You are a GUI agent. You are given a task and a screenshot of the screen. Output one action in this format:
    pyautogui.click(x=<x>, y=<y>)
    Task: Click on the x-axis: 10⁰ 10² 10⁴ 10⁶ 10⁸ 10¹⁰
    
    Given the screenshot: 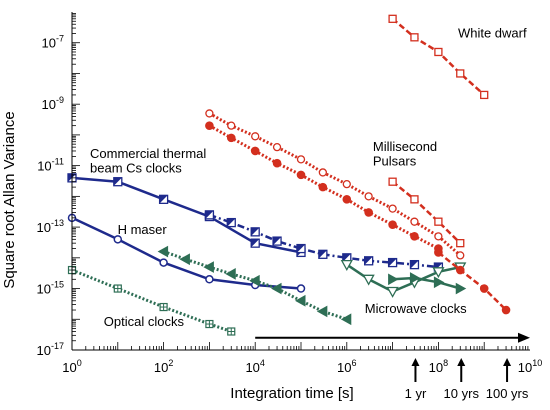 What is the action you would take?
    pyautogui.click(x=302, y=358)
    